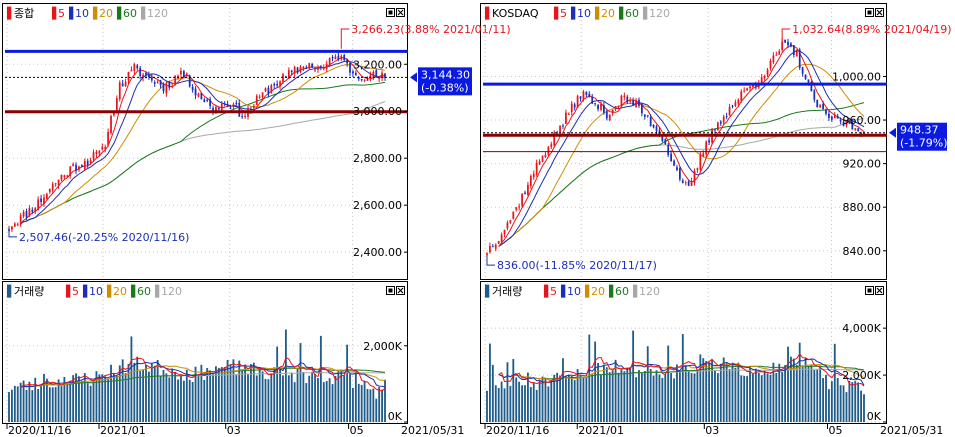 Image resolution: width=955 pixels, height=437 pixels. I want to click on ma20-line, so click(203, 144).